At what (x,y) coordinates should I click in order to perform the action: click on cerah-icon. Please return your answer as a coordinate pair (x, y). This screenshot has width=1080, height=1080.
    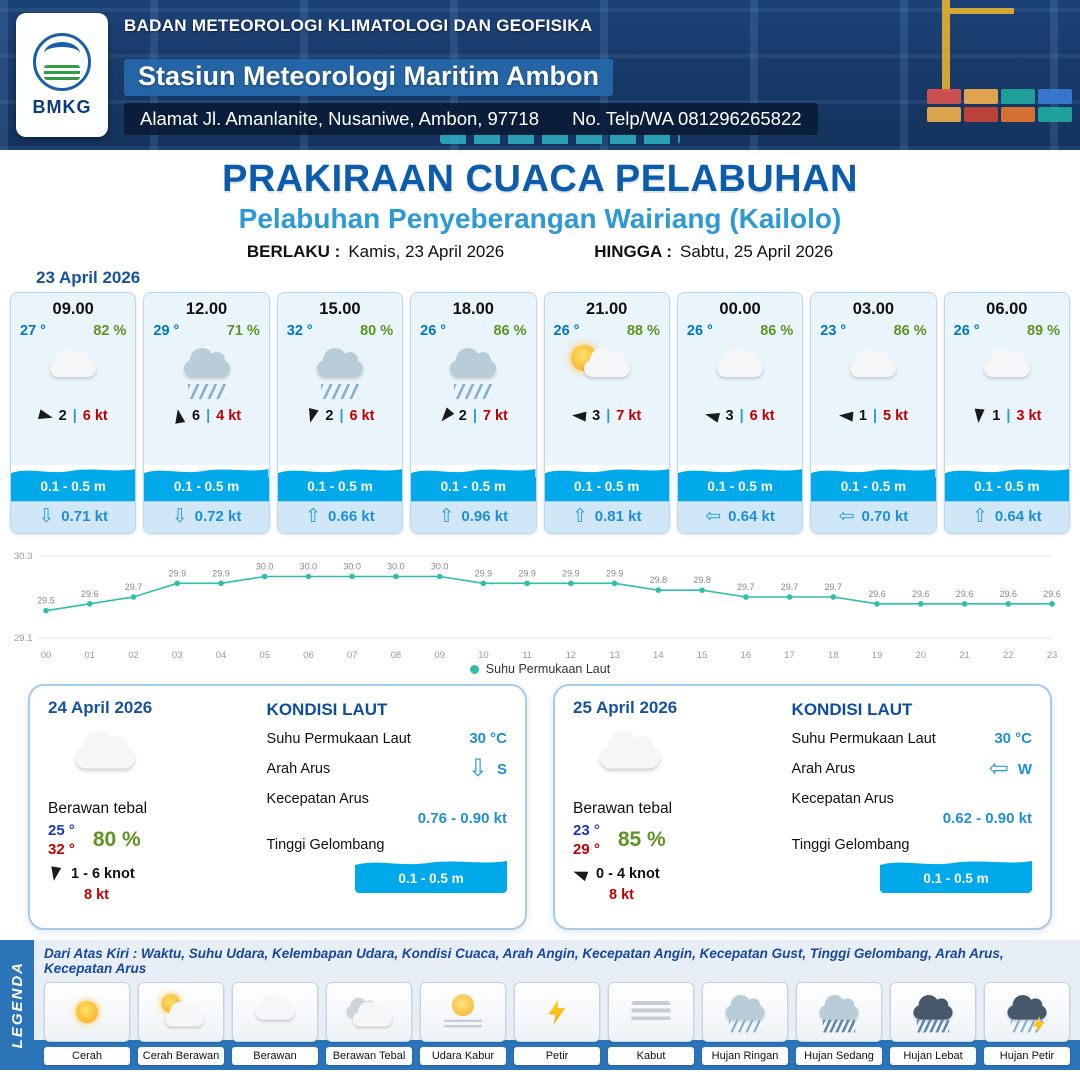
    Looking at the image, I should click on (87, 1011).